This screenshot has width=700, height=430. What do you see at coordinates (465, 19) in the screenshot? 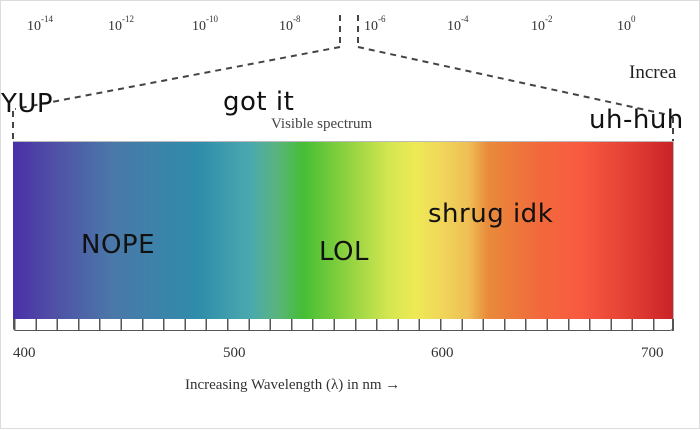
I see `scale-exponent: -4` at bounding box center [465, 19].